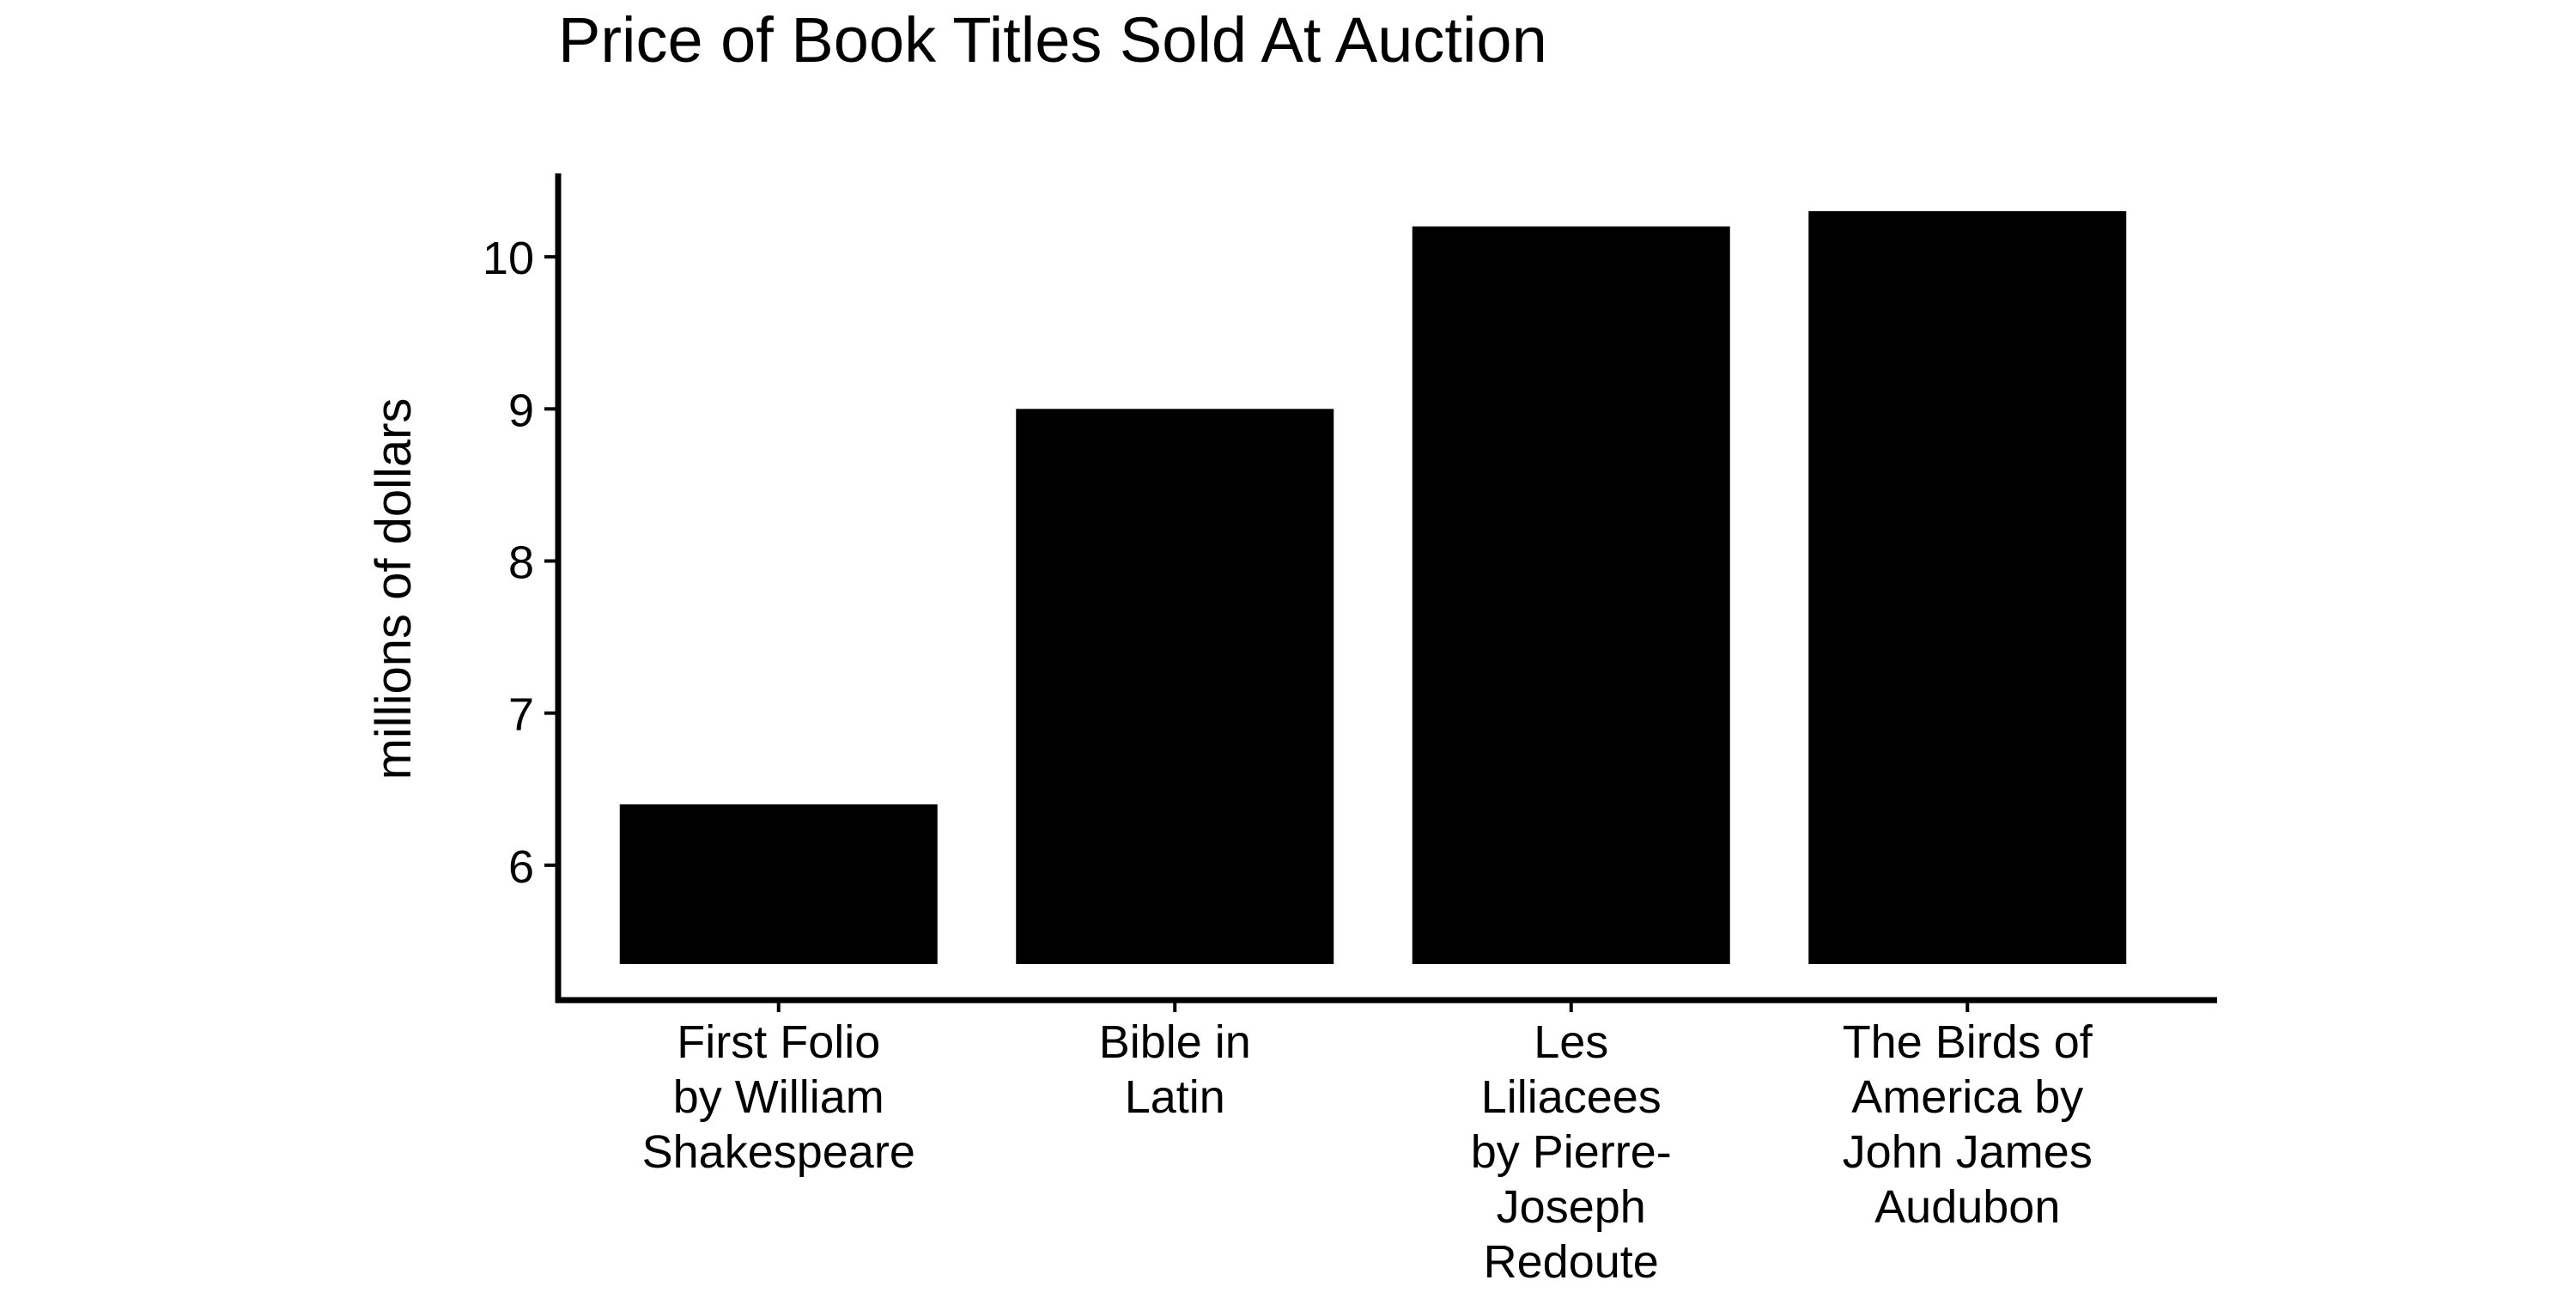 The width and height of the screenshot is (2576, 1292). What do you see at coordinates (1175, 1097) in the screenshot?
I see `x-tick-label-line: Latin` at bounding box center [1175, 1097].